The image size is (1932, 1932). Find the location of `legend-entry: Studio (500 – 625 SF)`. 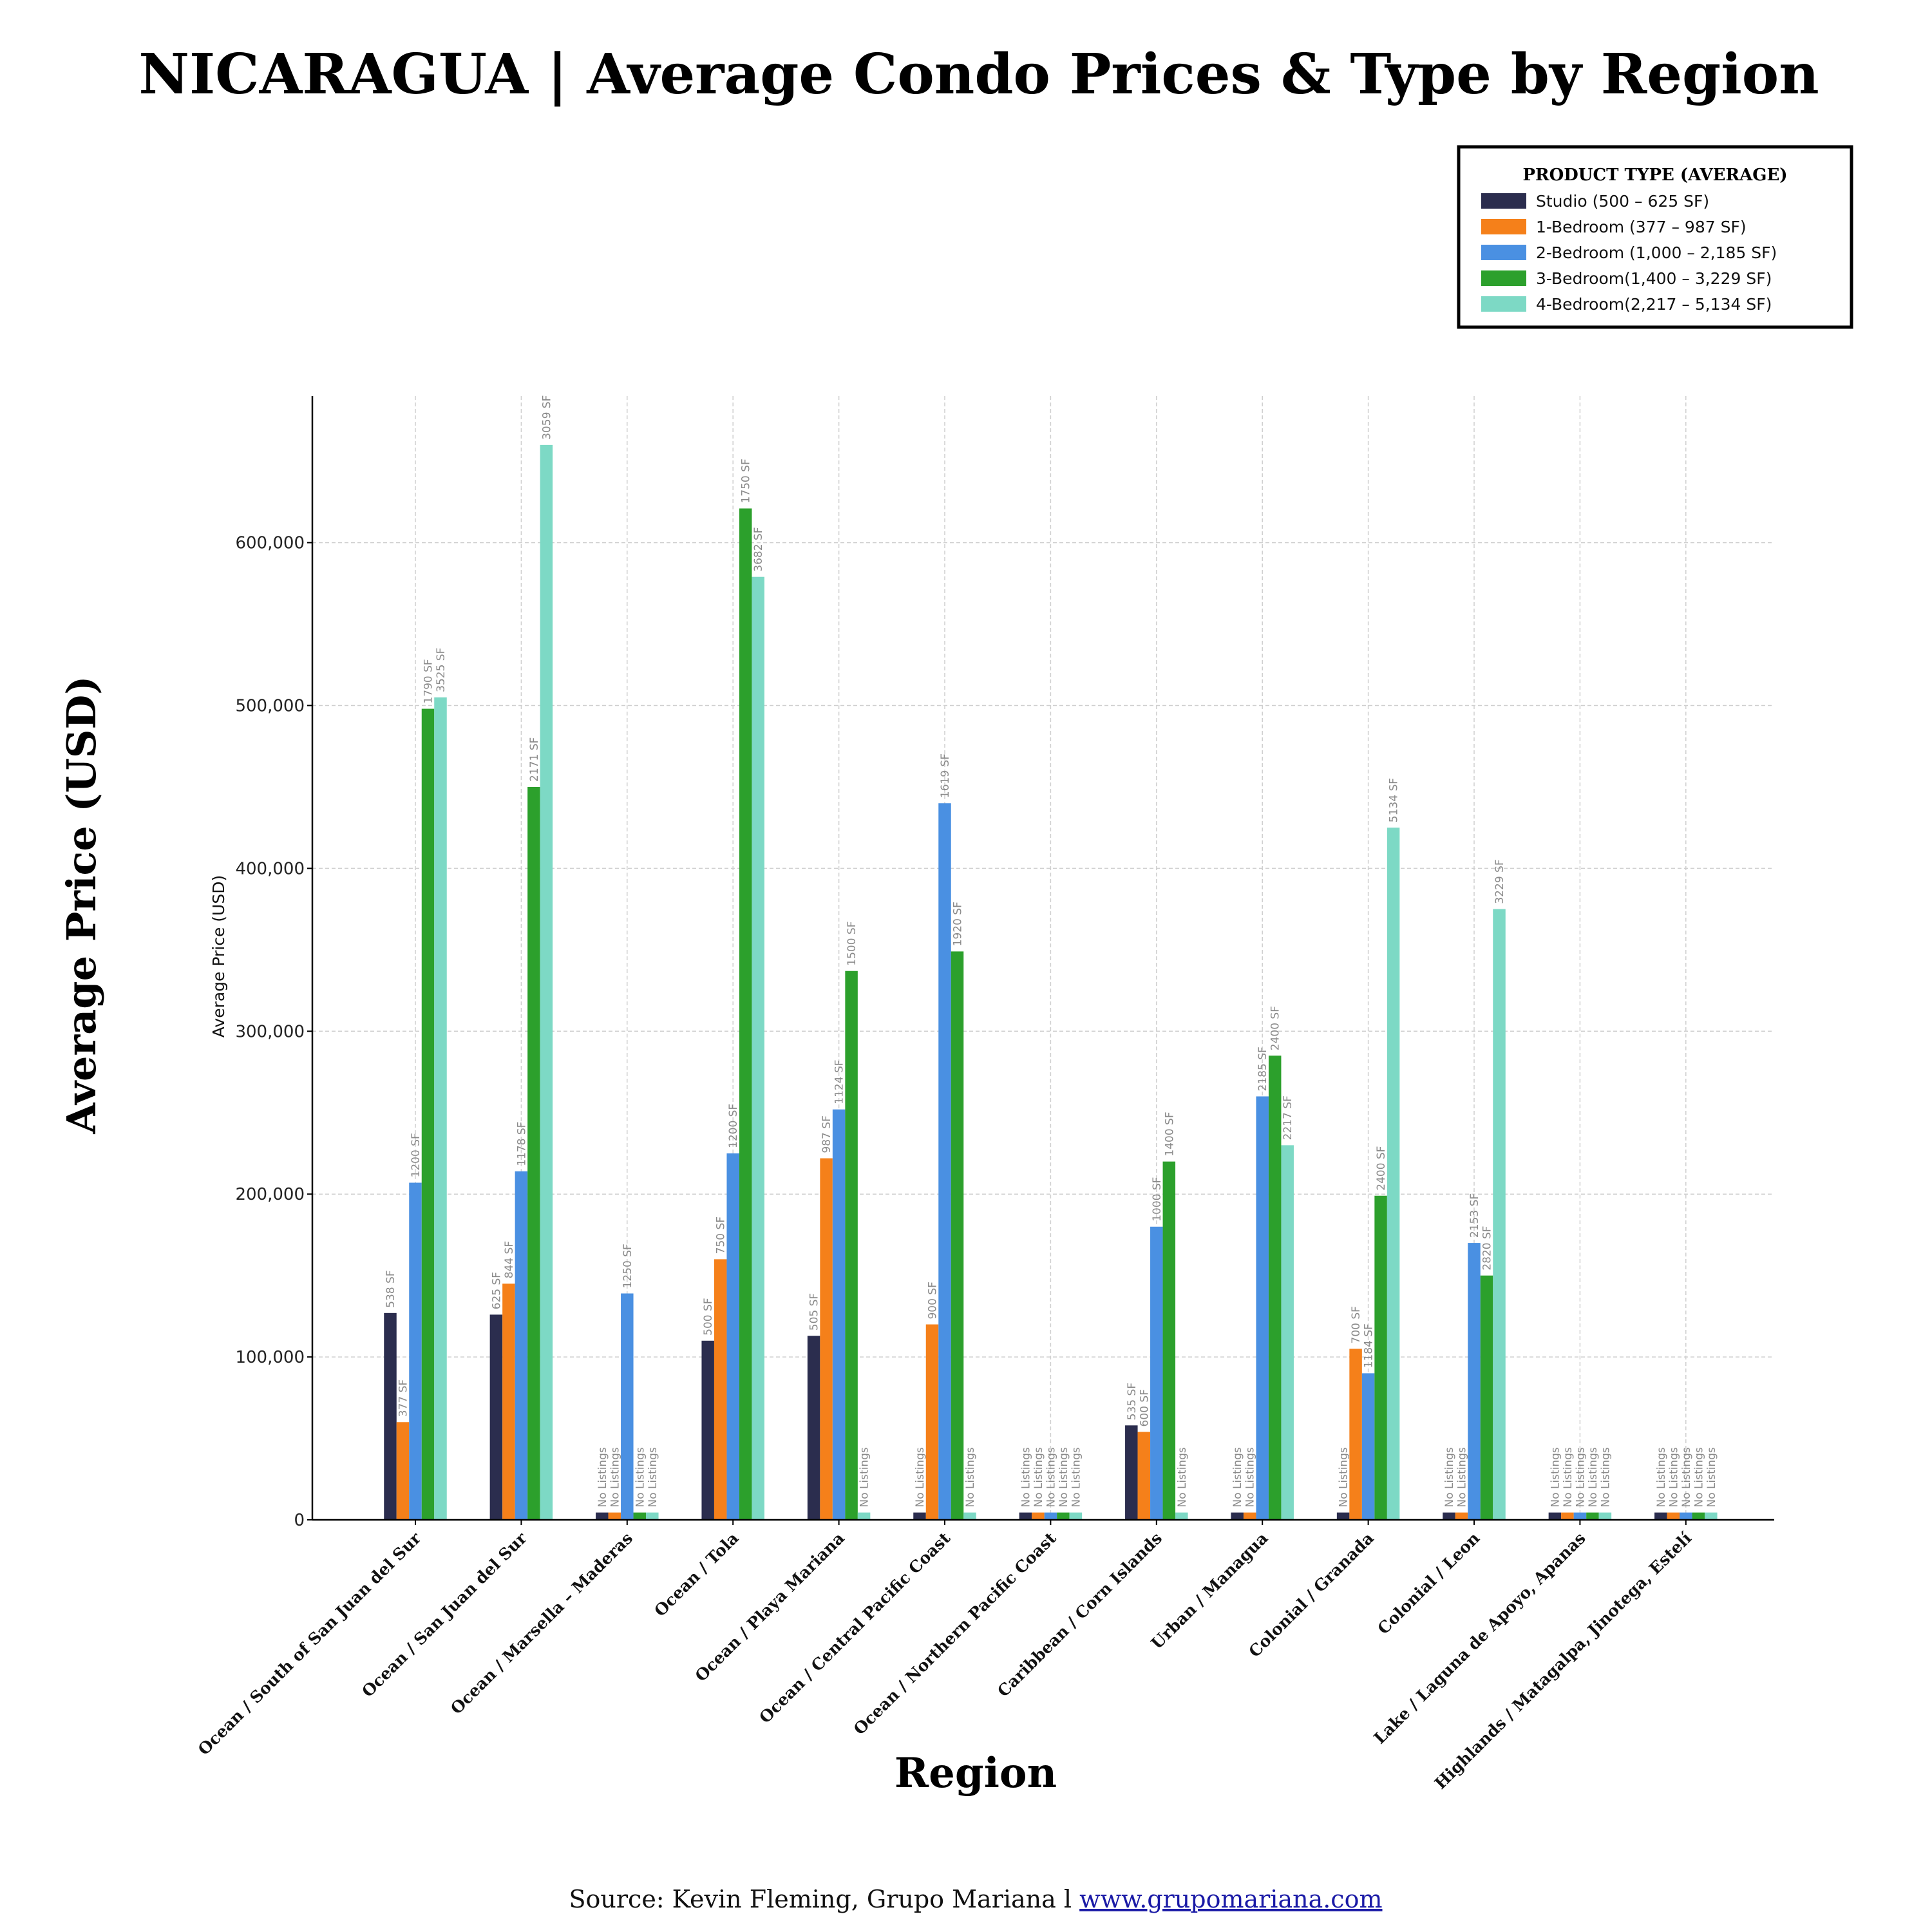

legend-entry: Studio (500 – 625 SF) is located at coordinates (1622, 201).